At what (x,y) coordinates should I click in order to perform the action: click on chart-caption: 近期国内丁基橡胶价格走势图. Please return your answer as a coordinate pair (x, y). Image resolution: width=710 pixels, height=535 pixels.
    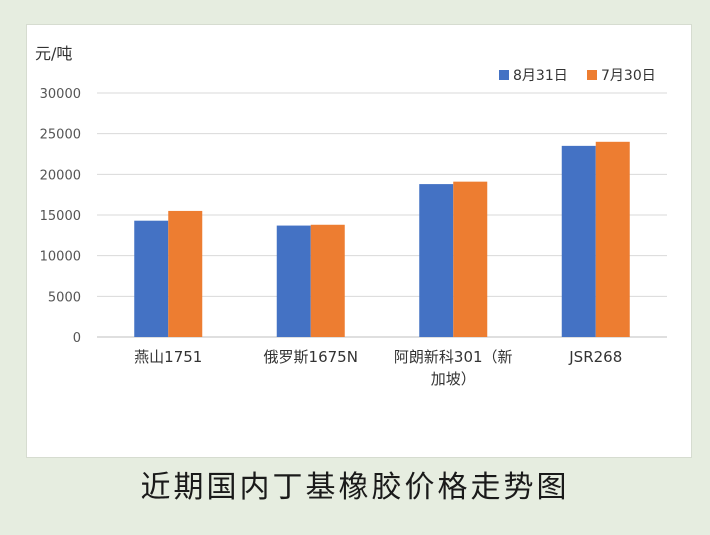
    Looking at the image, I should click on (355, 487).